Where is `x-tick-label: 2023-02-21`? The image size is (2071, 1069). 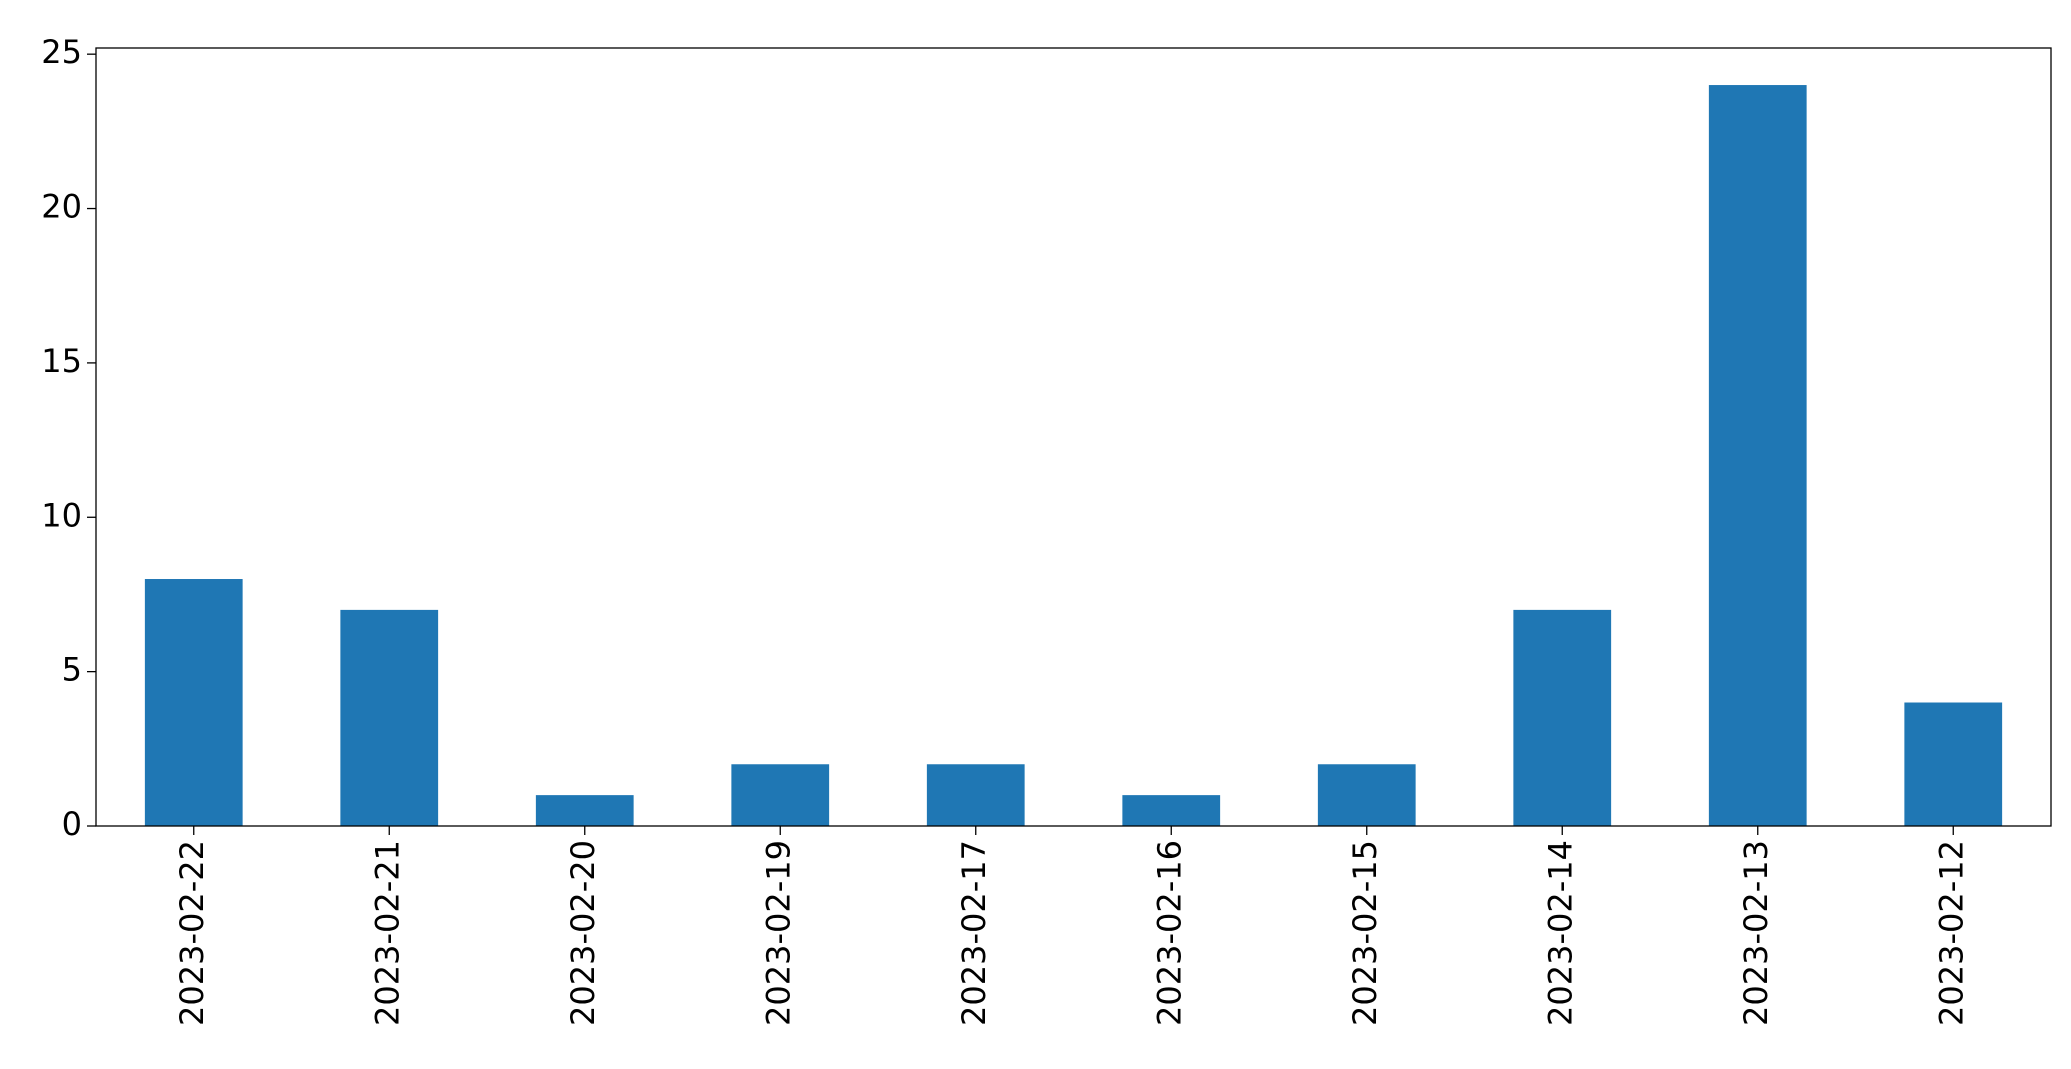 x-tick-label: 2023-02-21 is located at coordinates (387, 933).